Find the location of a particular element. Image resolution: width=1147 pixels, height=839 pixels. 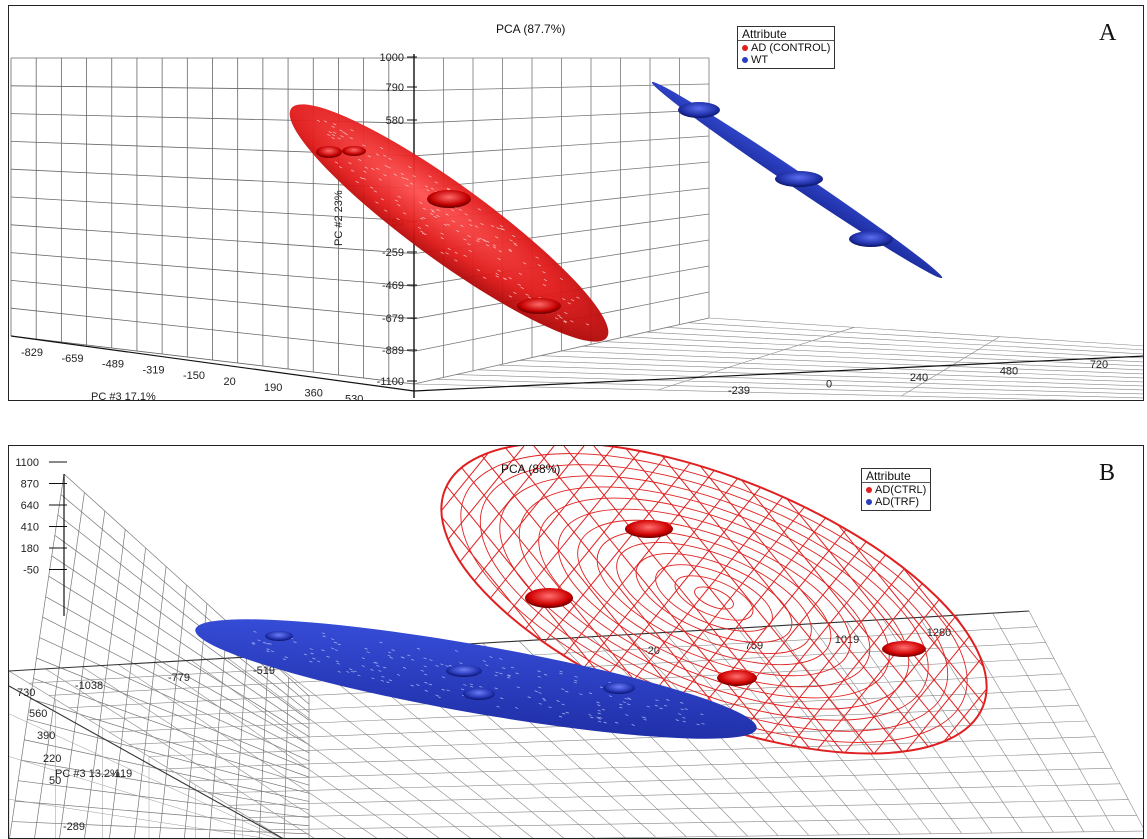

z-tick-b: -289 is located at coordinates (74, 827).